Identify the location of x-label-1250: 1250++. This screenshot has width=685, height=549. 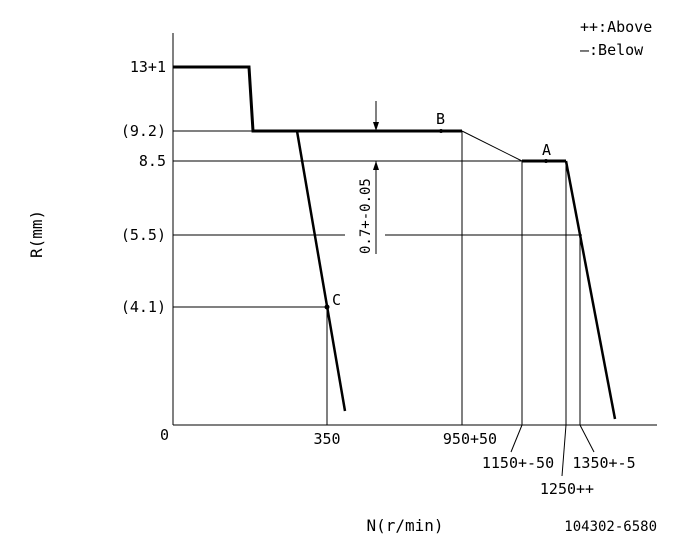
(567, 489).